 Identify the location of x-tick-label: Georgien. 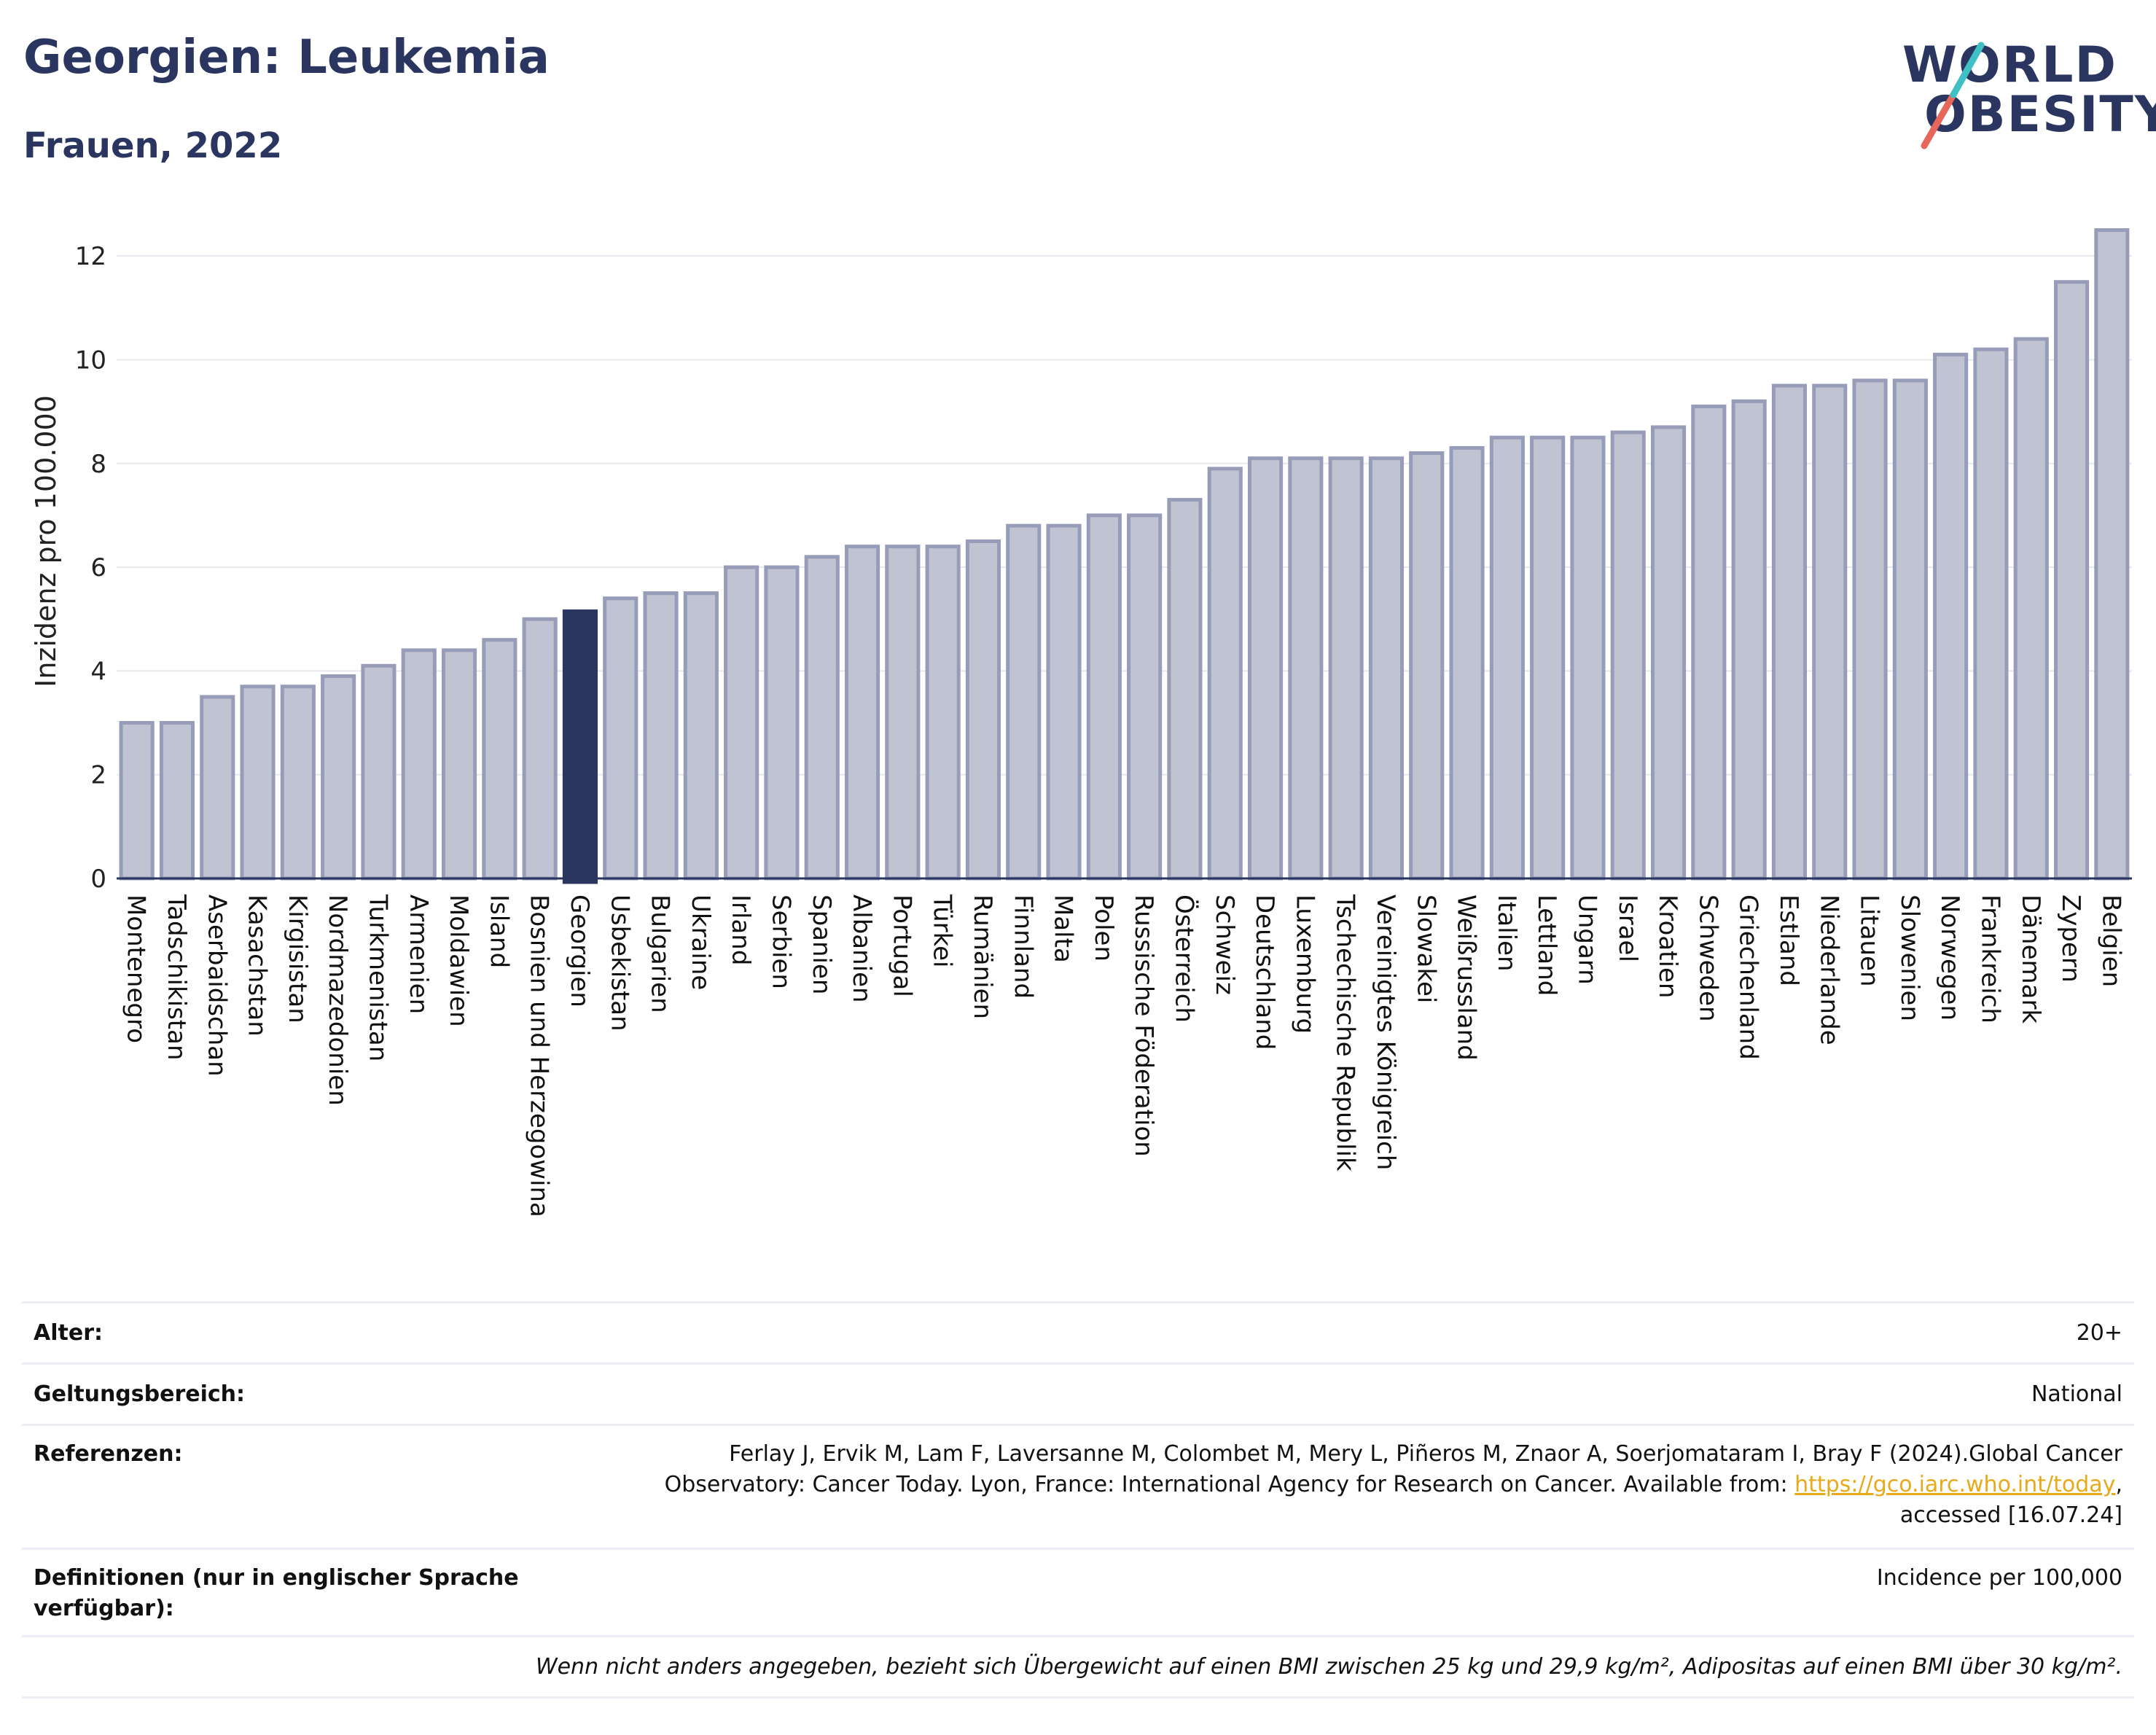
(580, 950).